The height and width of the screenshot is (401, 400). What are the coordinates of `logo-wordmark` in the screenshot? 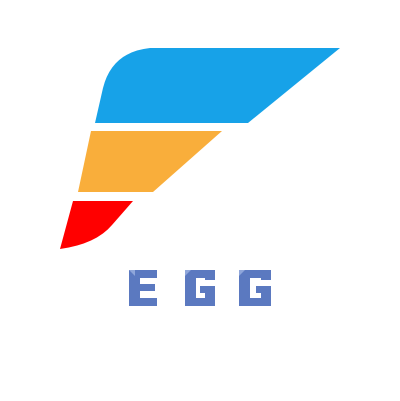 It's located at (200, 288).